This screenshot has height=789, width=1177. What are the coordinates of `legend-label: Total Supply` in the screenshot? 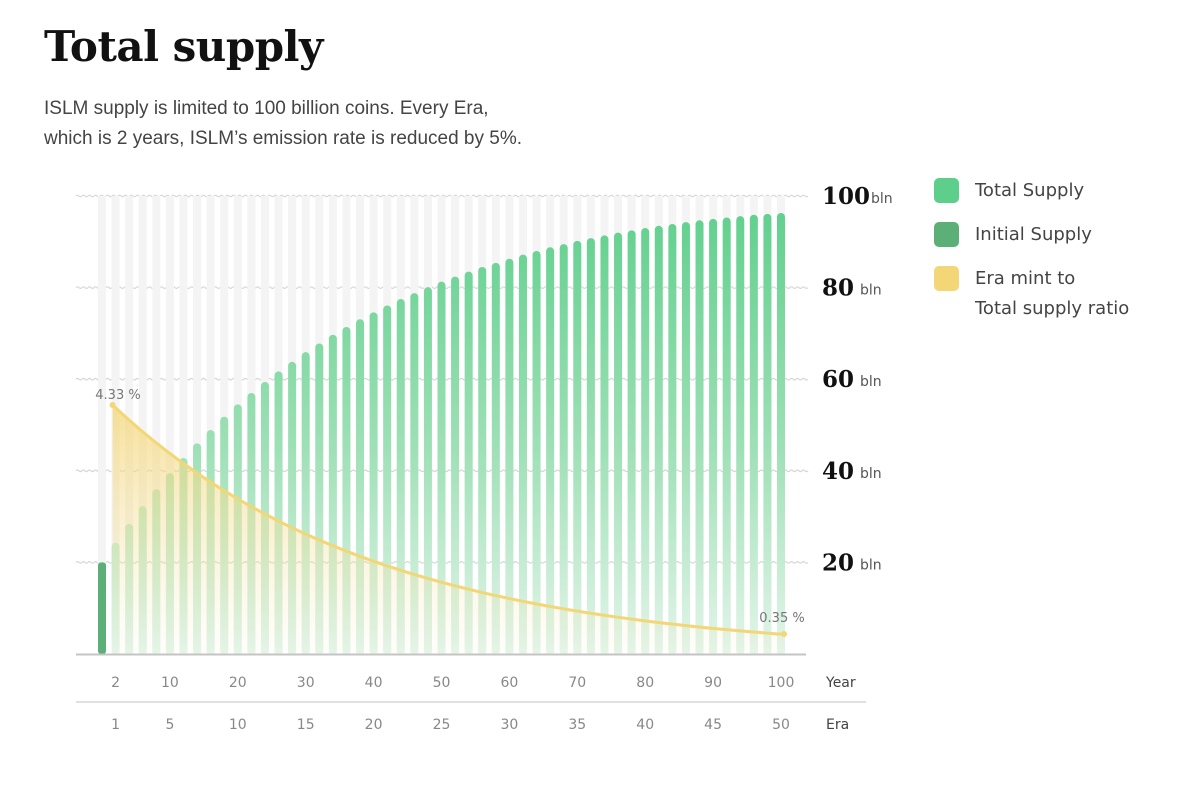 It's located at (1029, 191).